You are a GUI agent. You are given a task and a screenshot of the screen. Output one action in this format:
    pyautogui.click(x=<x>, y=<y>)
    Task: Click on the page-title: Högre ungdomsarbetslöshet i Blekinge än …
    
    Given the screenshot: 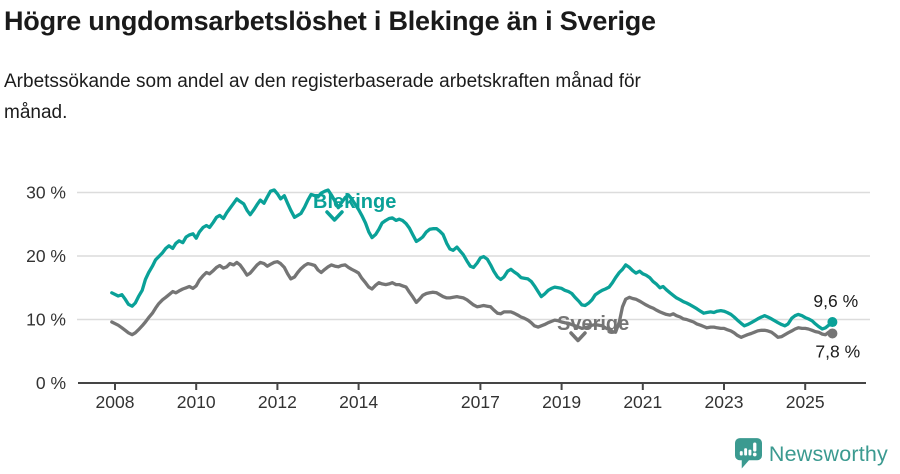 What is the action you would take?
    pyautogui.click(x=330, y=21)
    